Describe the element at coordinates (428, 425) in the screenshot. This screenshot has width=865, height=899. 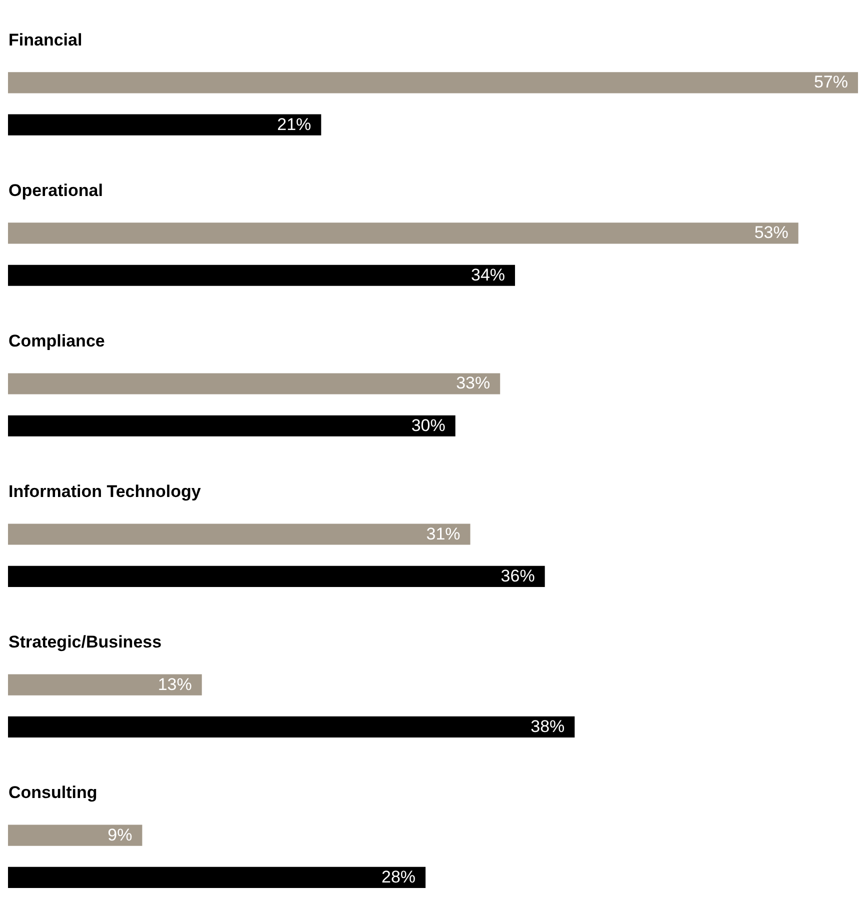
I see `data-label: 30%` at that location.